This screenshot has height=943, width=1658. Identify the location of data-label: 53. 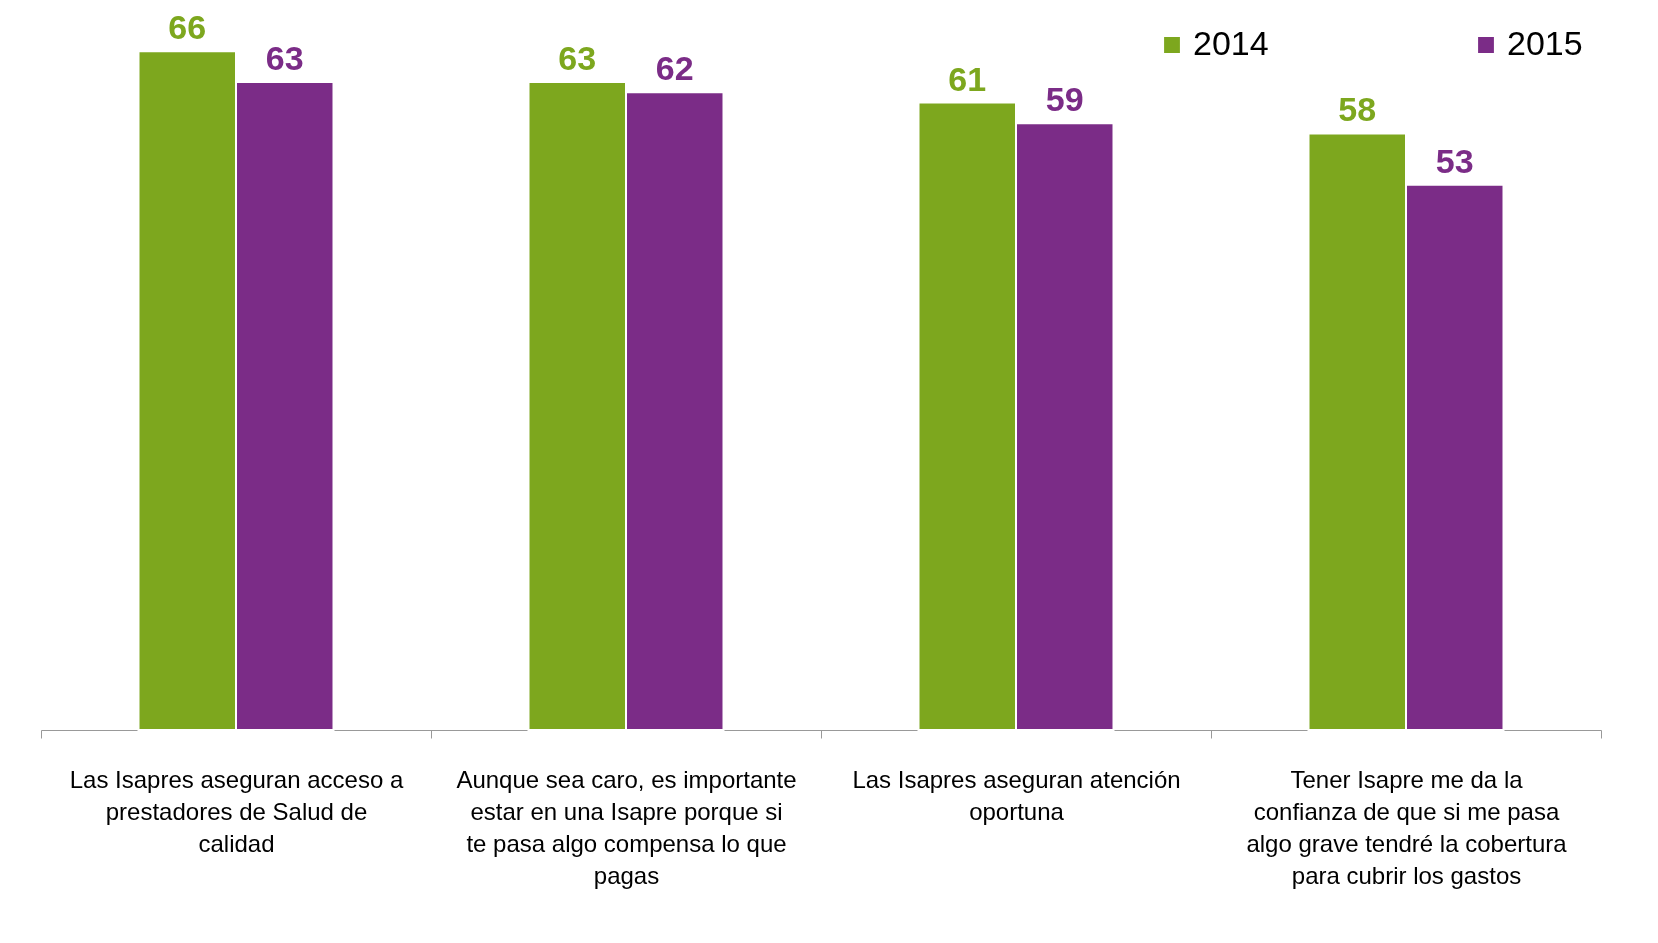
(1454, 160).